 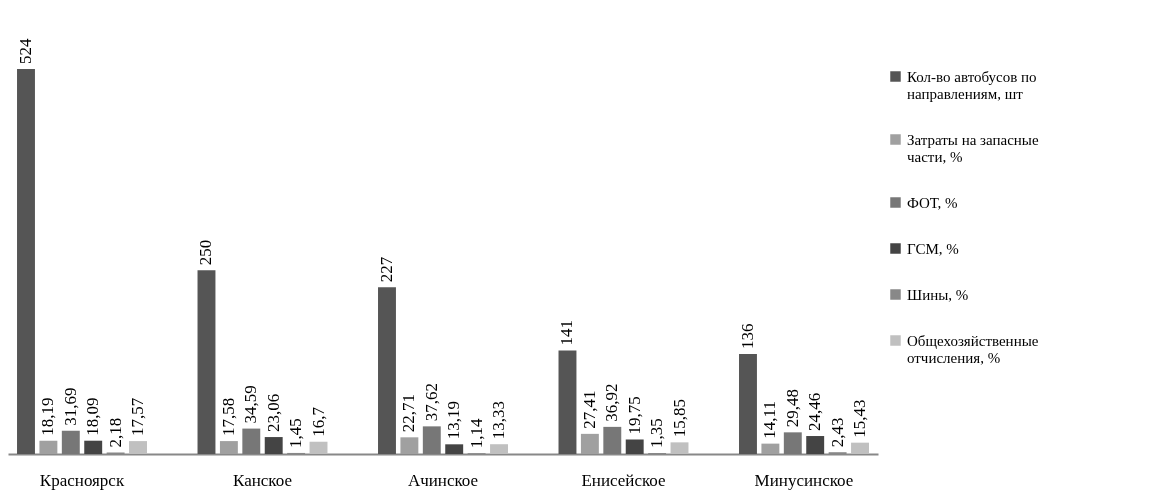 I want to click on data-label: 17,57, so click(x=138, y=417).